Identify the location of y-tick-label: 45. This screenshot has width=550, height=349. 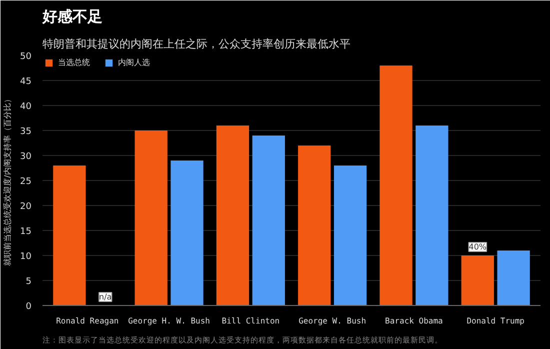
(26, 82).